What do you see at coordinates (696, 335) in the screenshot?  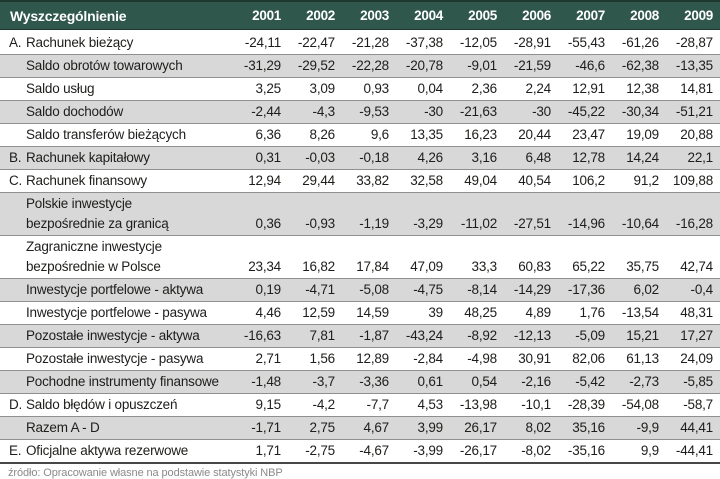 I see `cell-value: 17,27` at bounding box center [696, 335].